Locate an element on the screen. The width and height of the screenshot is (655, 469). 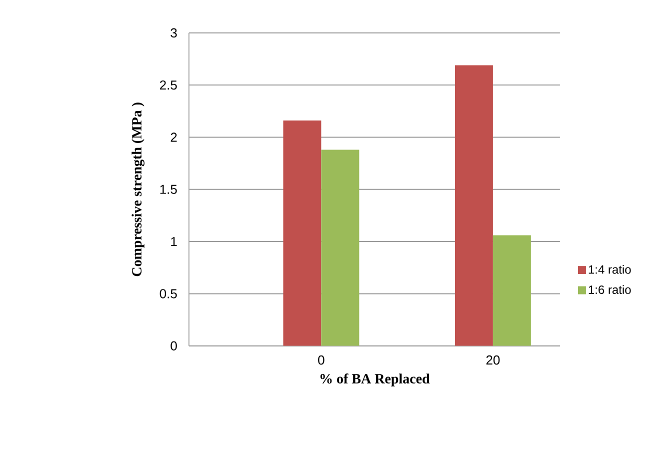
legend-label: 1:6 ratio is located at coordinates (609, 289).